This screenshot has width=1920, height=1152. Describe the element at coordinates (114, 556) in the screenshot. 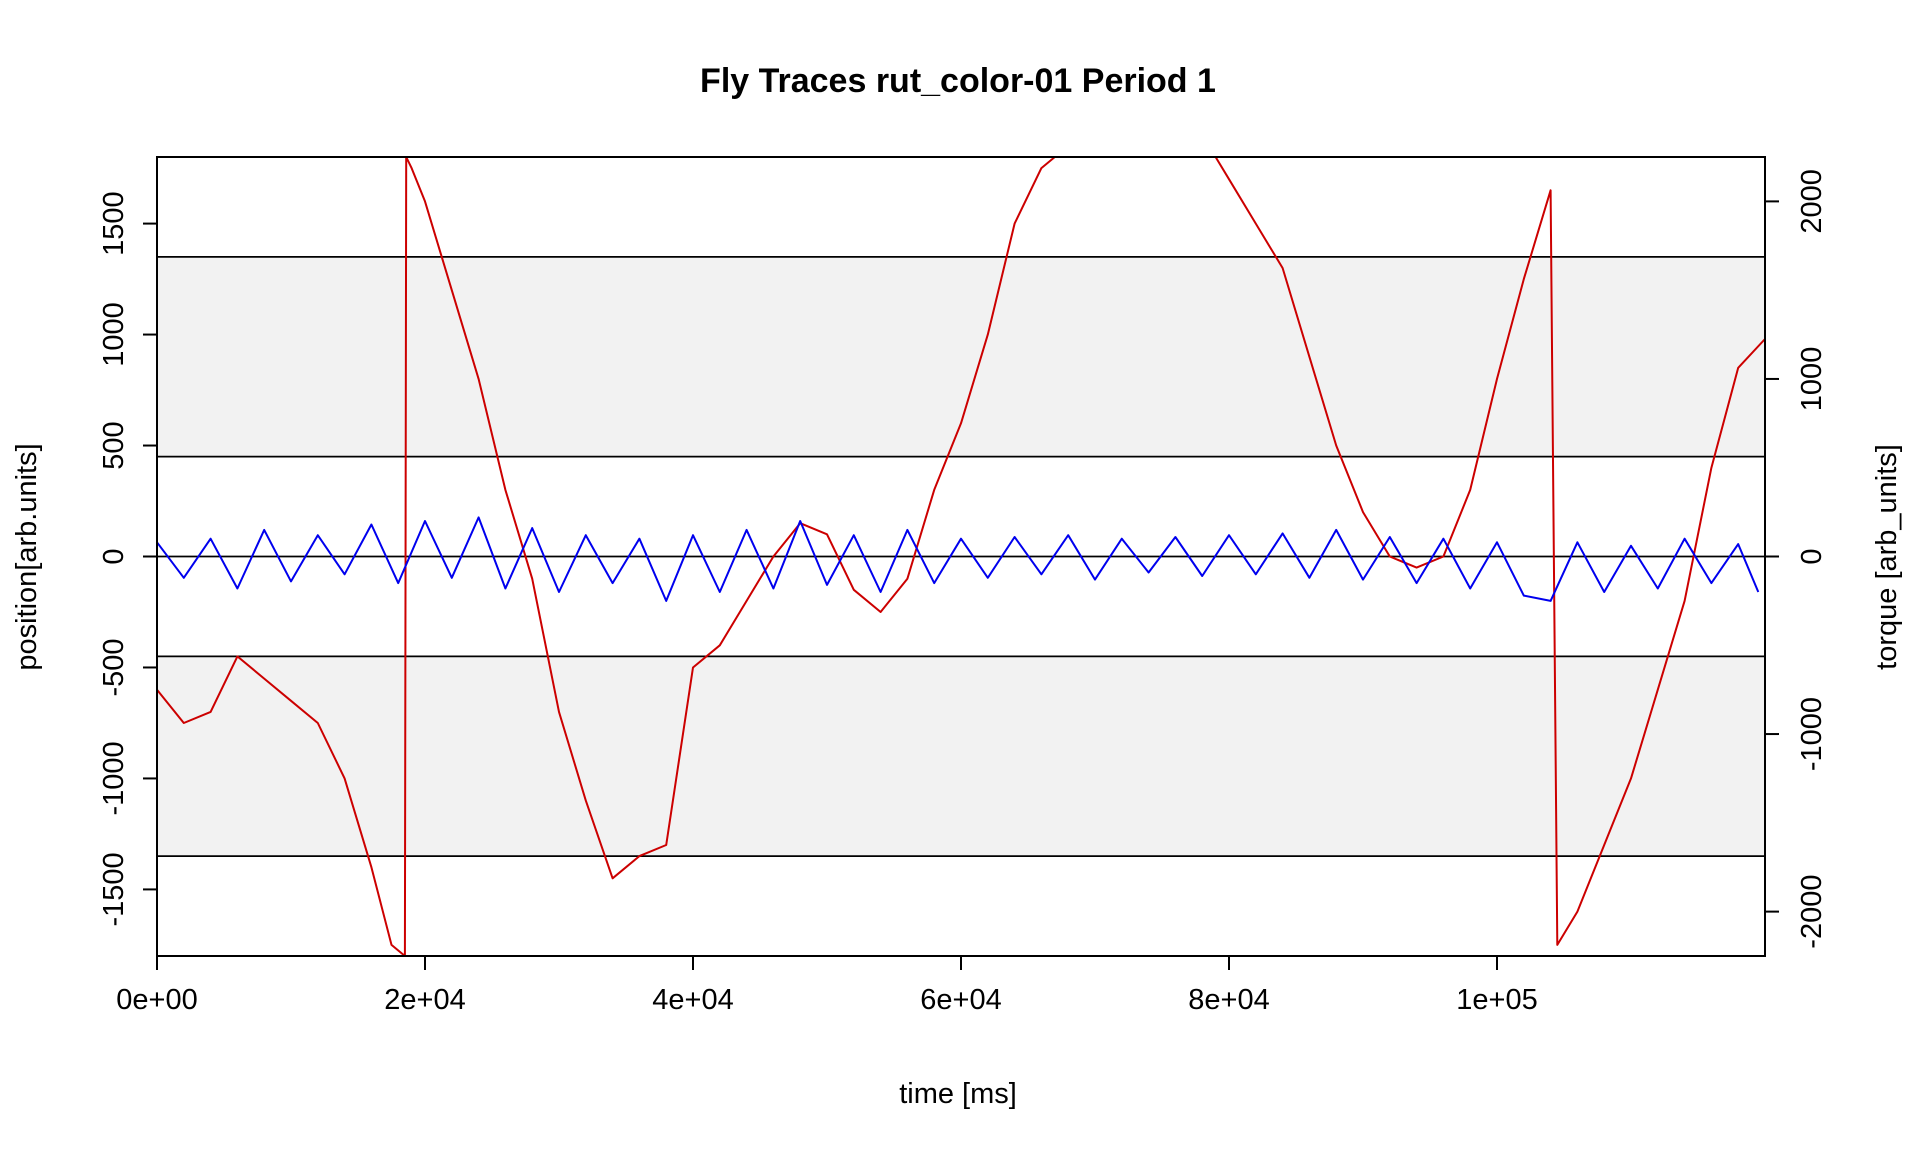

I see `y-left-tick-label: 0` at that location.